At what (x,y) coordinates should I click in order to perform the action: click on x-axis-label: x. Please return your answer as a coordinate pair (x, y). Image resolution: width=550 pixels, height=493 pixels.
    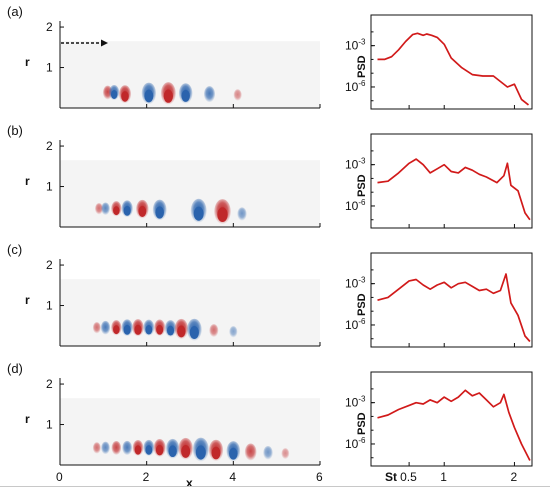
    Looking at the image, I should click on (189, 483).